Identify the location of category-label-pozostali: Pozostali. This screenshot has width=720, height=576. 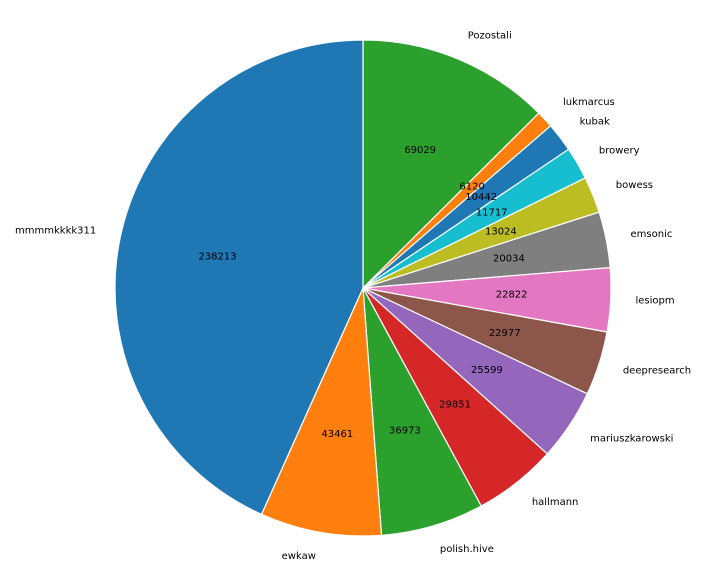
(490, 36).